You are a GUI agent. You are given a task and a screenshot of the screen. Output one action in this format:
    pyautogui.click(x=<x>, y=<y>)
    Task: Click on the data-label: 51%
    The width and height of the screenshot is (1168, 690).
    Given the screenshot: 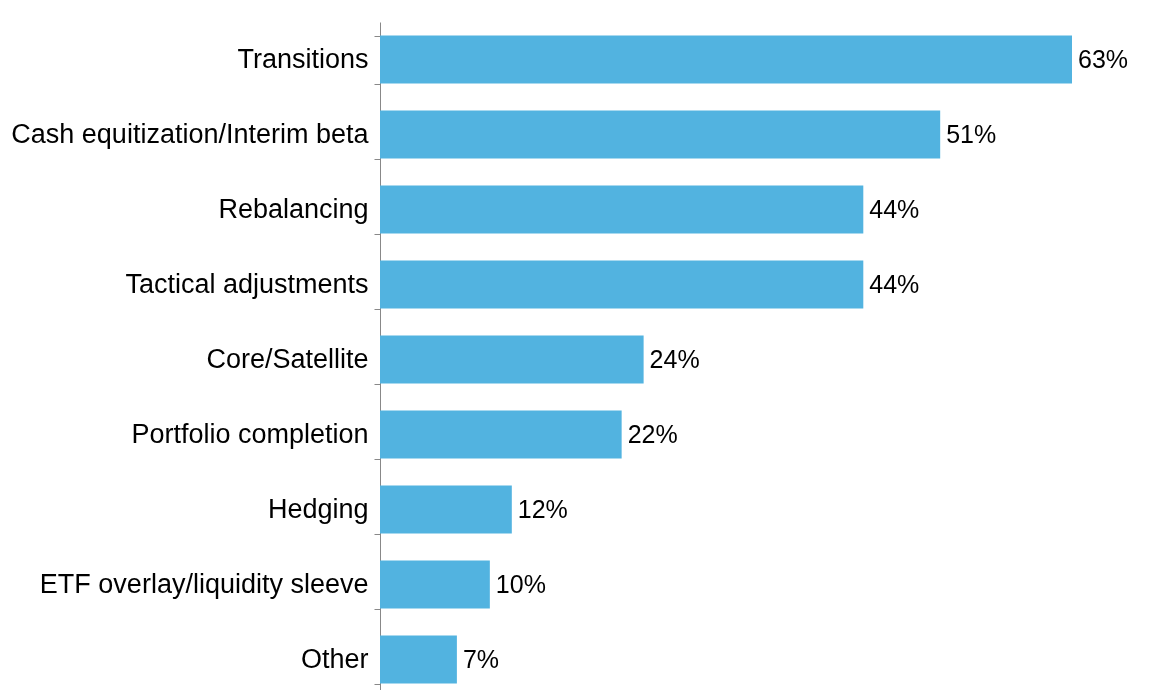 What is the action you would take?
    pyautogui.click(x=971, y=133)
    